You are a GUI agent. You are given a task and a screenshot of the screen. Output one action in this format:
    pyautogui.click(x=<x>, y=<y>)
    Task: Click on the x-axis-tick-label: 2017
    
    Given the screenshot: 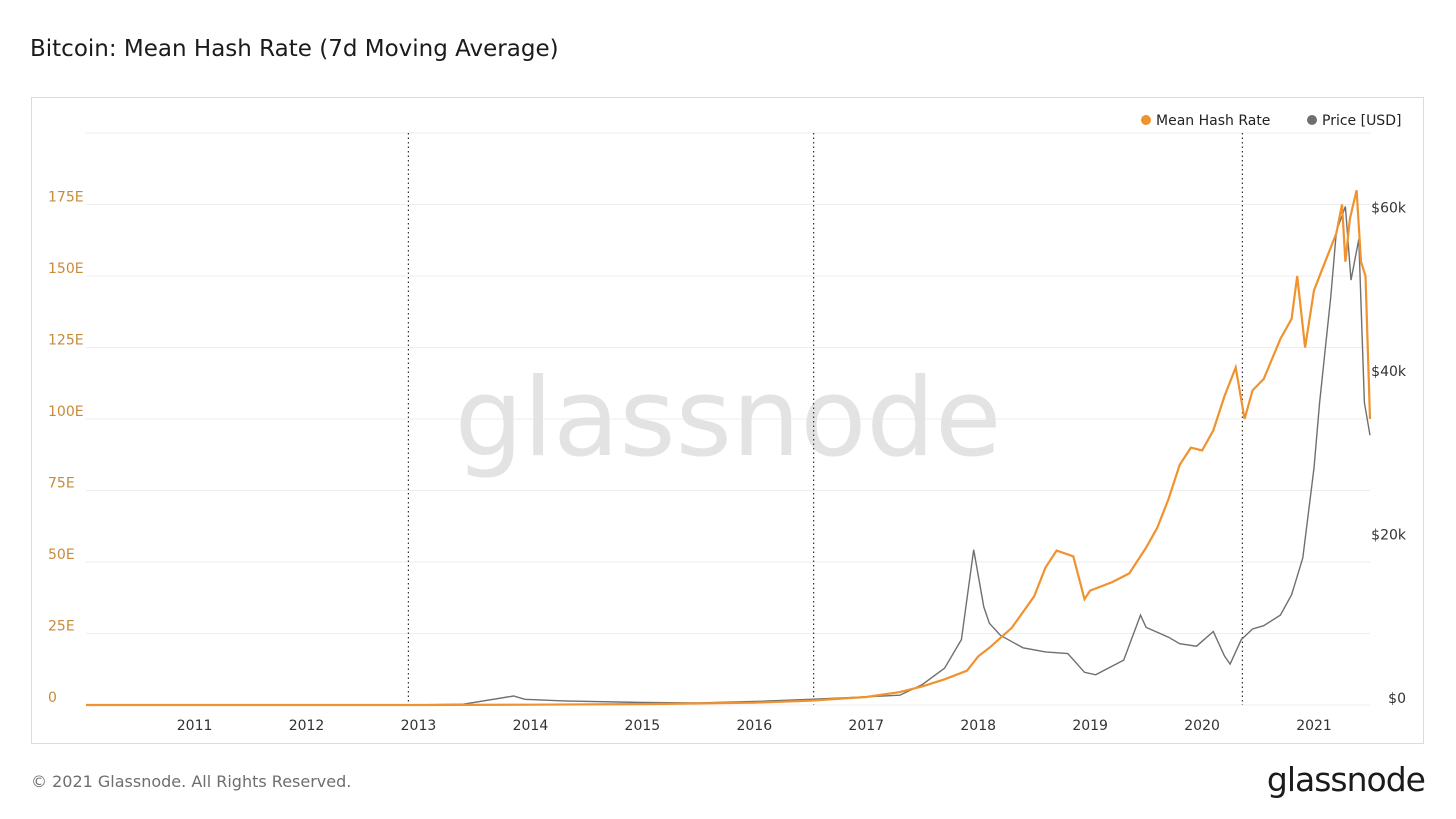 What is the action you would take?
    pyautogui.click(x=866, y=726)
    